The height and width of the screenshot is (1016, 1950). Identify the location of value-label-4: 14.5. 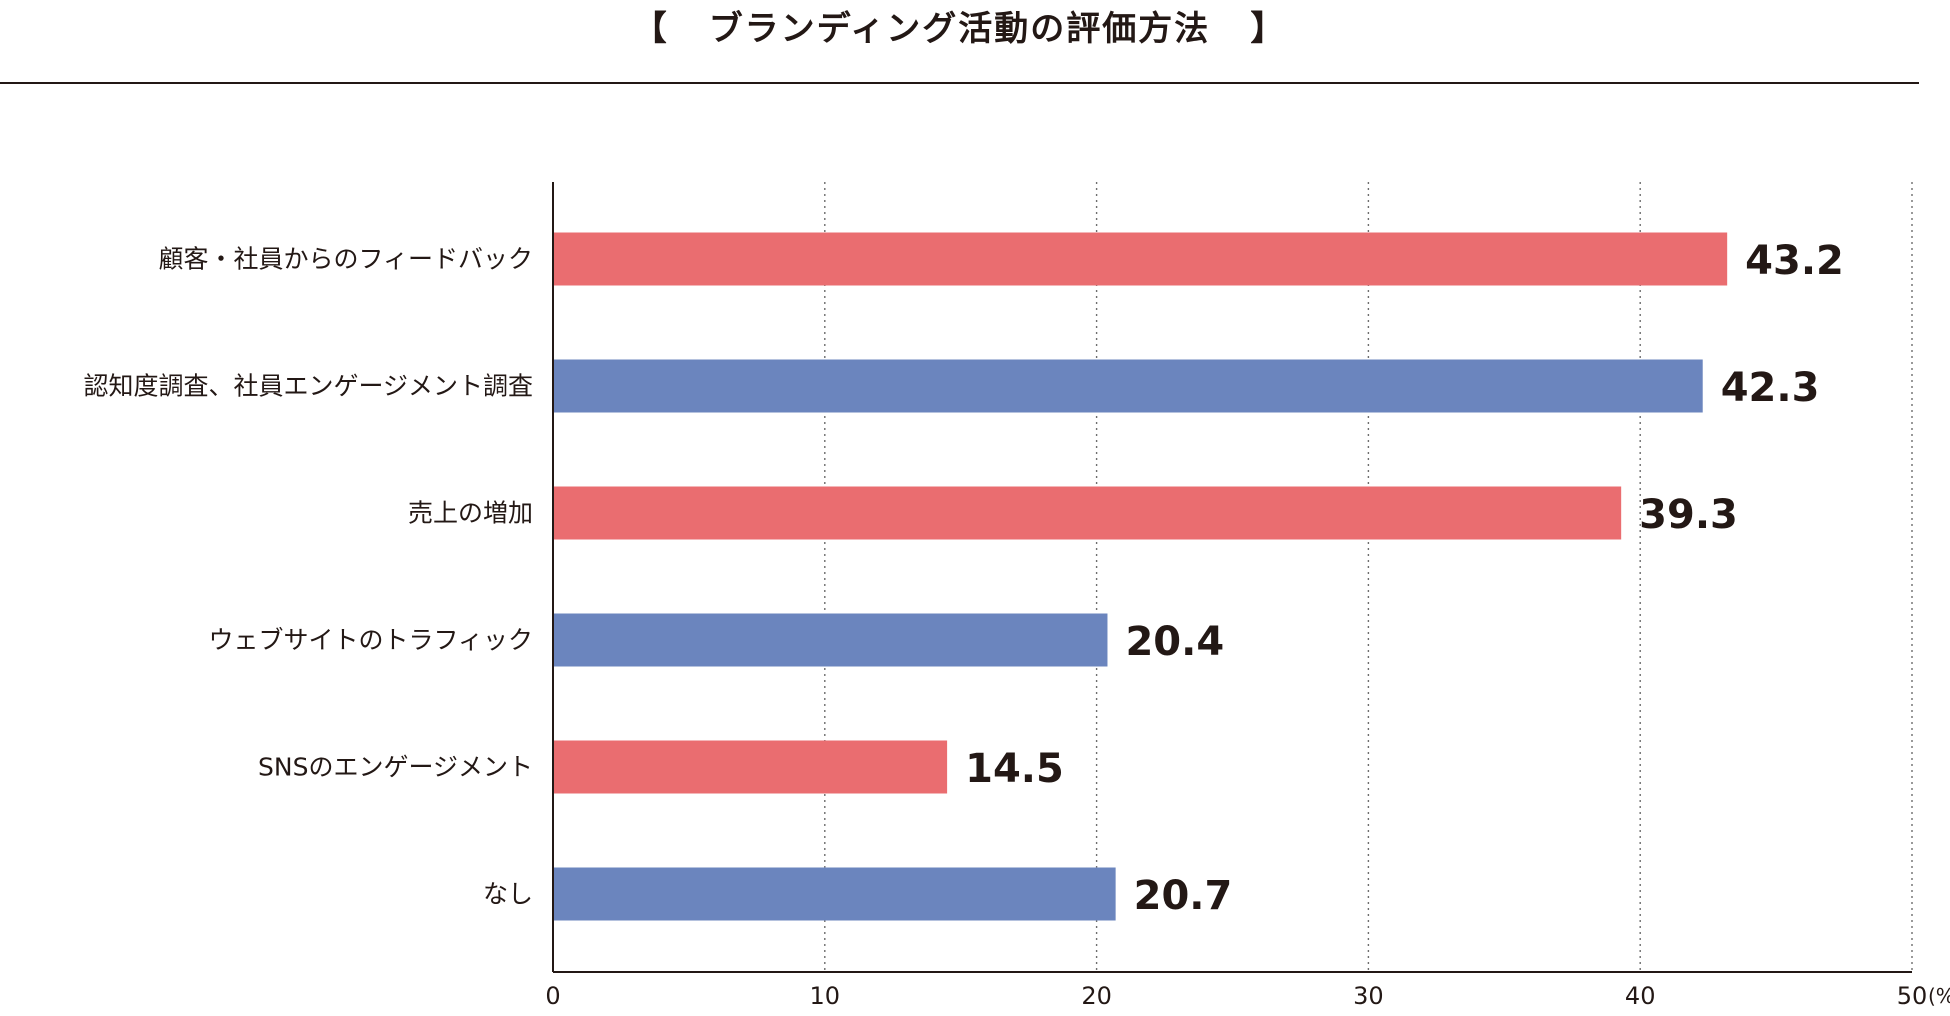
(1014, 769).